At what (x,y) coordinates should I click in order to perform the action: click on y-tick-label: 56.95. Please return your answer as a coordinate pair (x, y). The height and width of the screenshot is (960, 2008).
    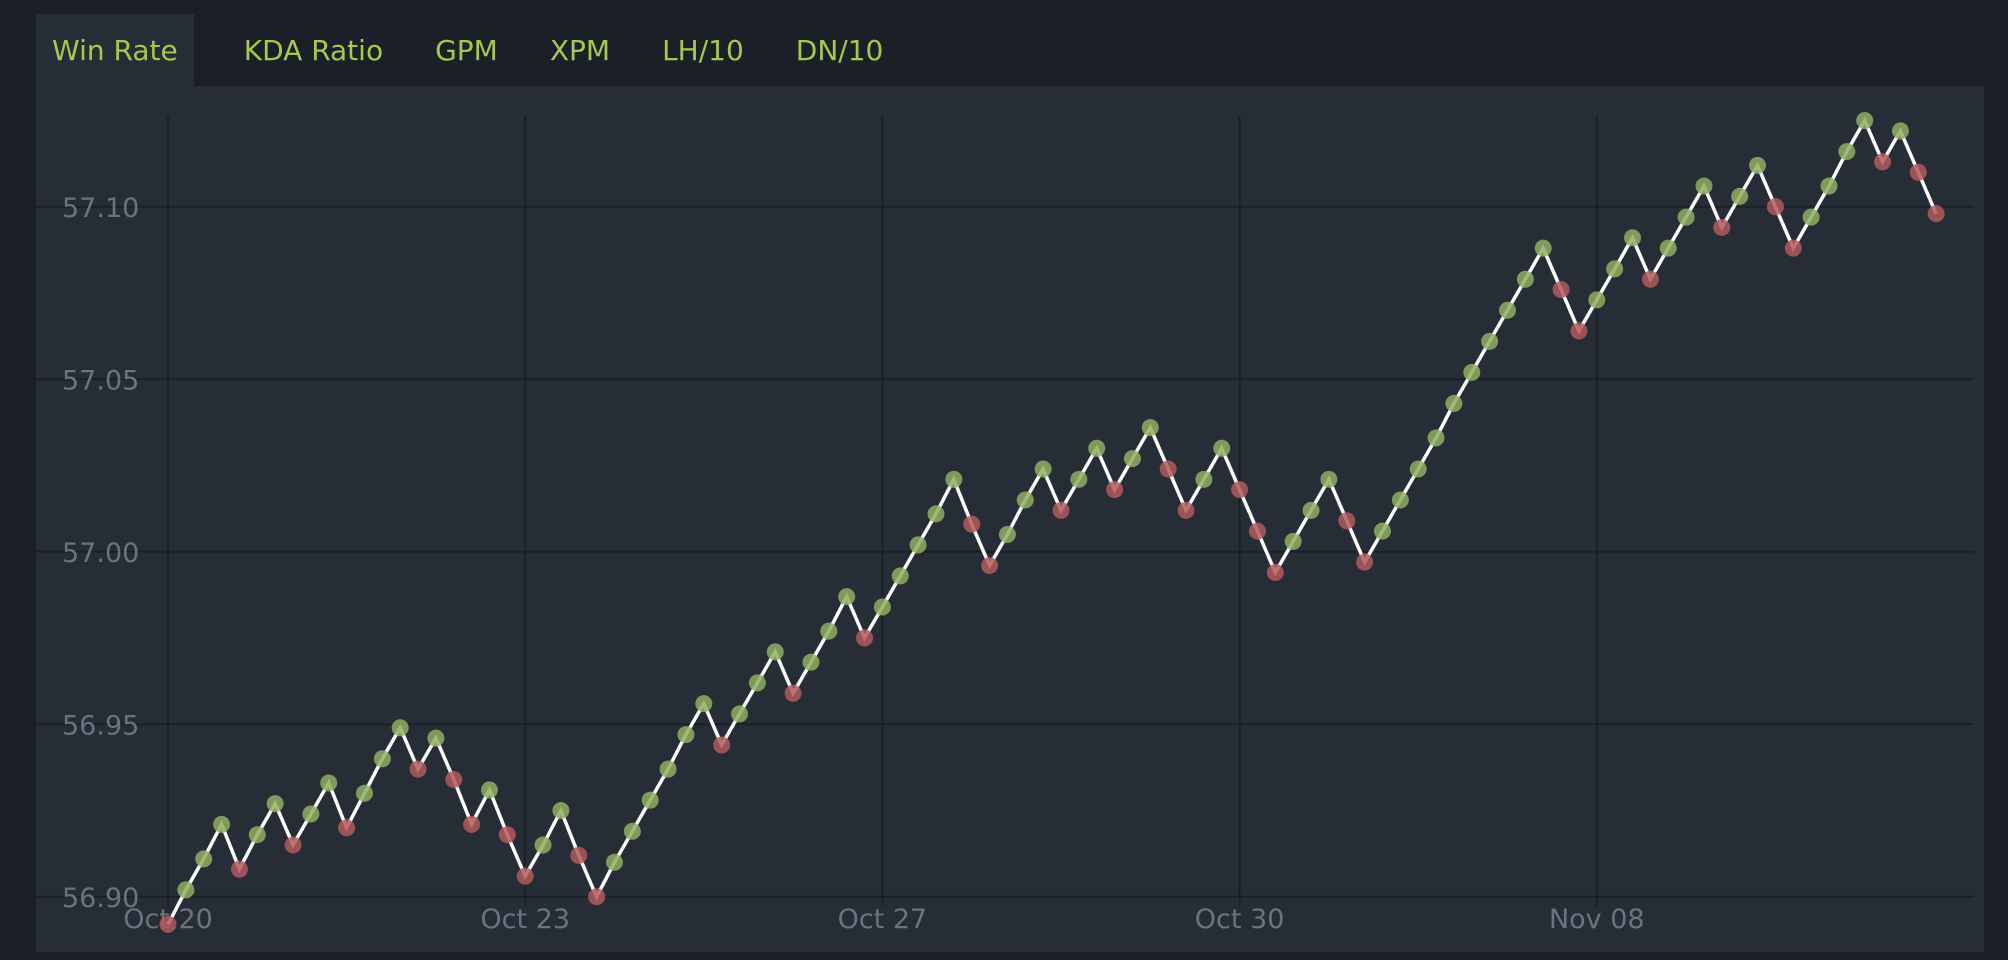
    Looking at the image, I should click on (100, 725).